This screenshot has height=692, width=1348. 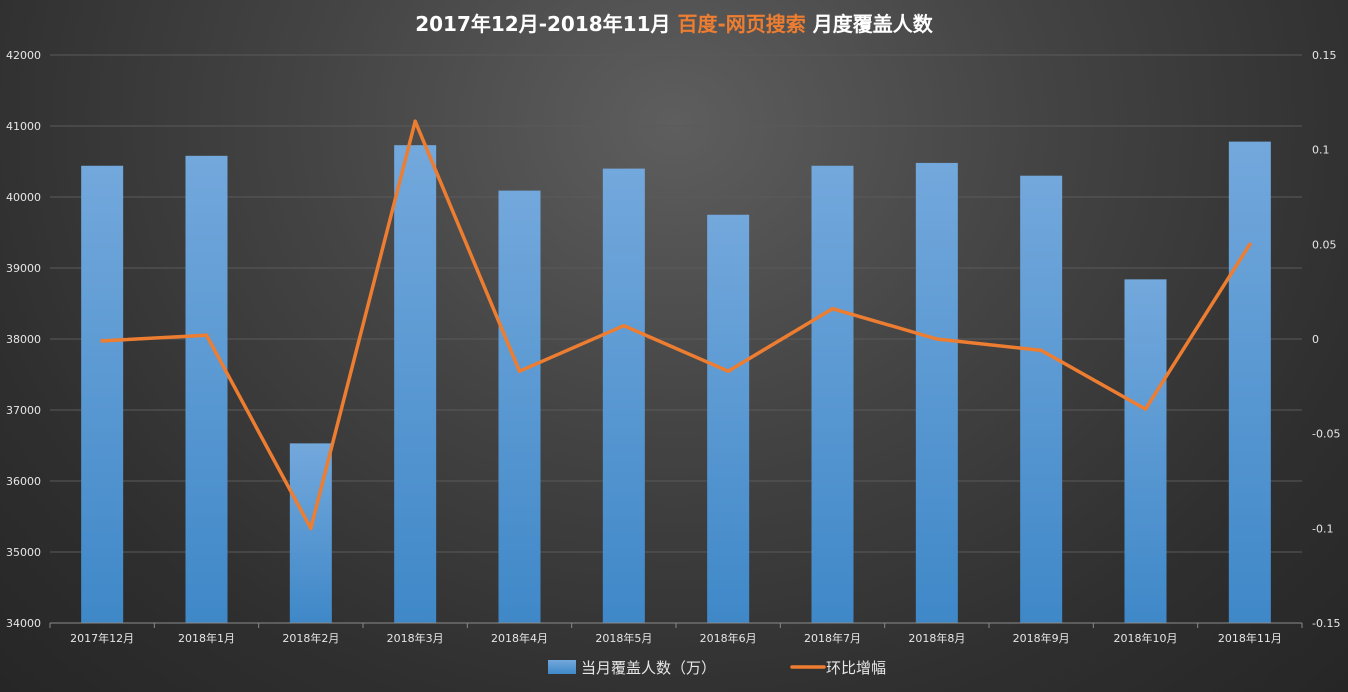 What do you see at coordinates (623, 638) in the screenshot?
I see `x-tick-label: 2018年5月` at bounding box center [623, 638].